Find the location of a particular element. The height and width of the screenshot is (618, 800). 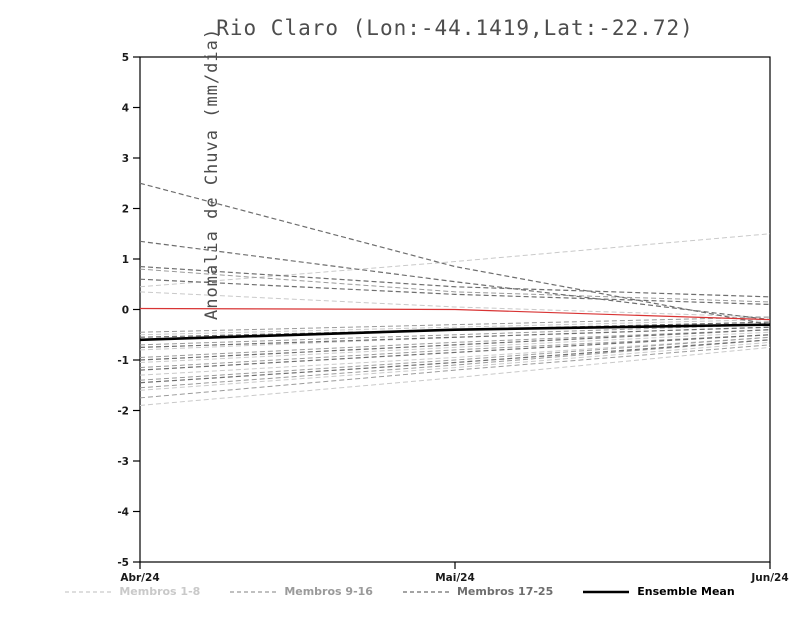

ensemble-mean-line is located at coordinates (455, 332).